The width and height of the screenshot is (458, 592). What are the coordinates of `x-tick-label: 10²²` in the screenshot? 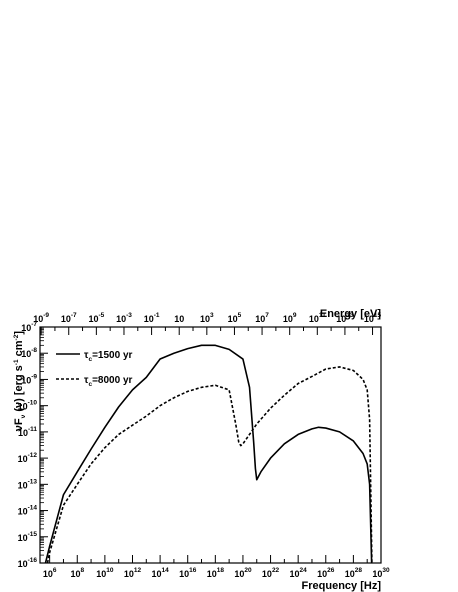 It's located at (271, 573).